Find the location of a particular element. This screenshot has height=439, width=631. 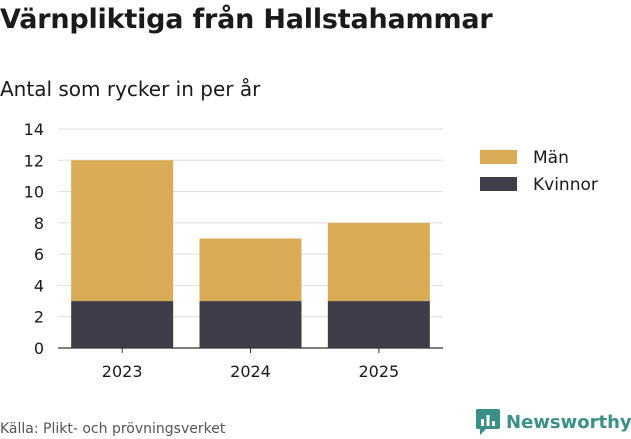

y-tick-label: 10 is located at coordinates (34, 192).